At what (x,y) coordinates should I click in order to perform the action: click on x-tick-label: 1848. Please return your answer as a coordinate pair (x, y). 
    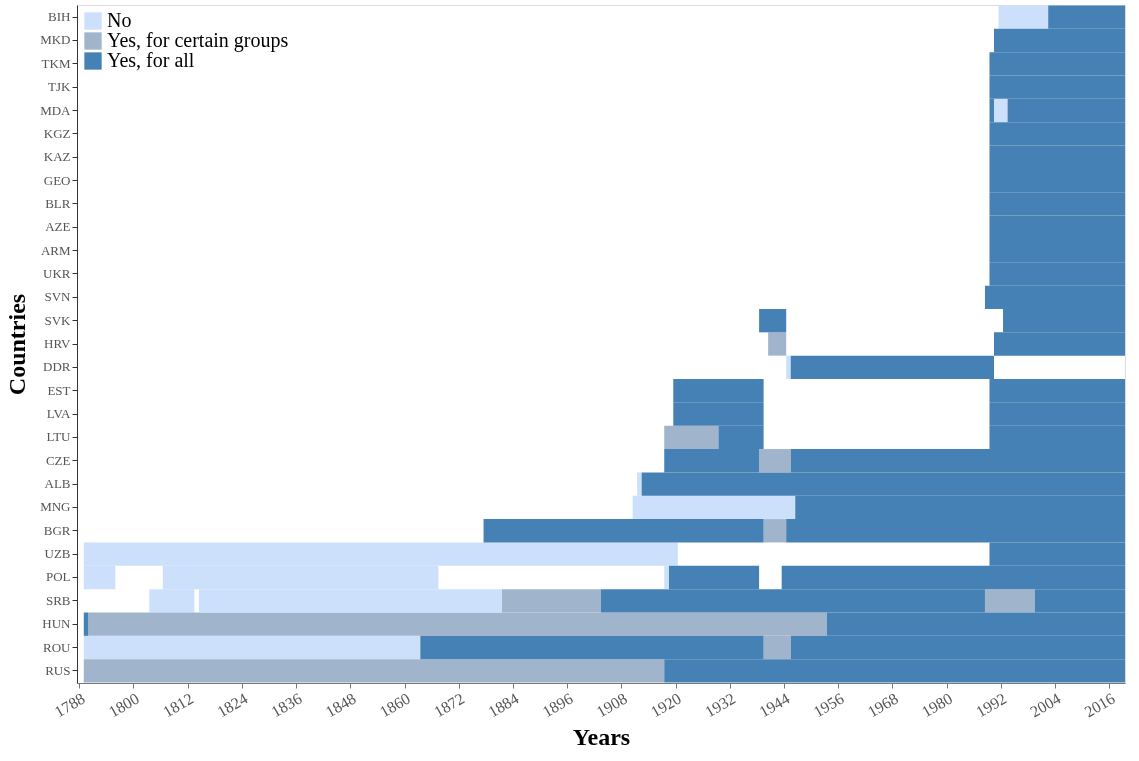
    Looking at the image, I should click on (340, 705).